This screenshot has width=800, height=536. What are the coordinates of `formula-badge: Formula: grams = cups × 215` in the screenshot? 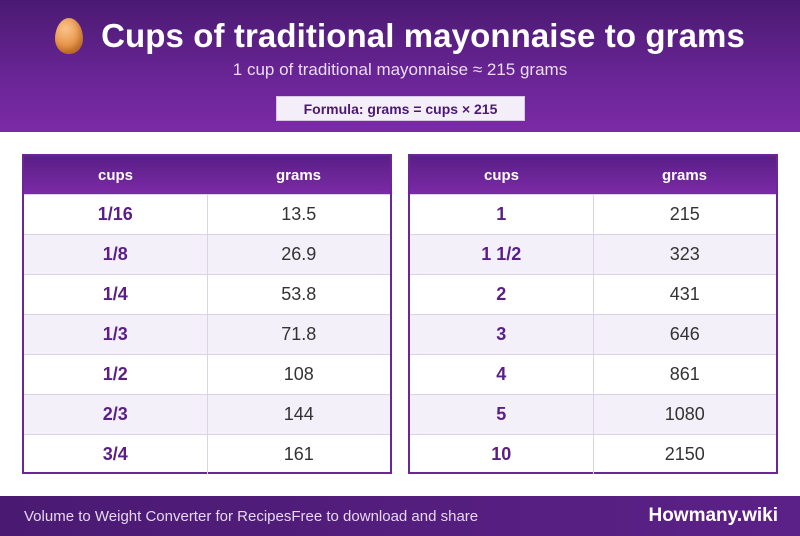 It's located at (400, 108).